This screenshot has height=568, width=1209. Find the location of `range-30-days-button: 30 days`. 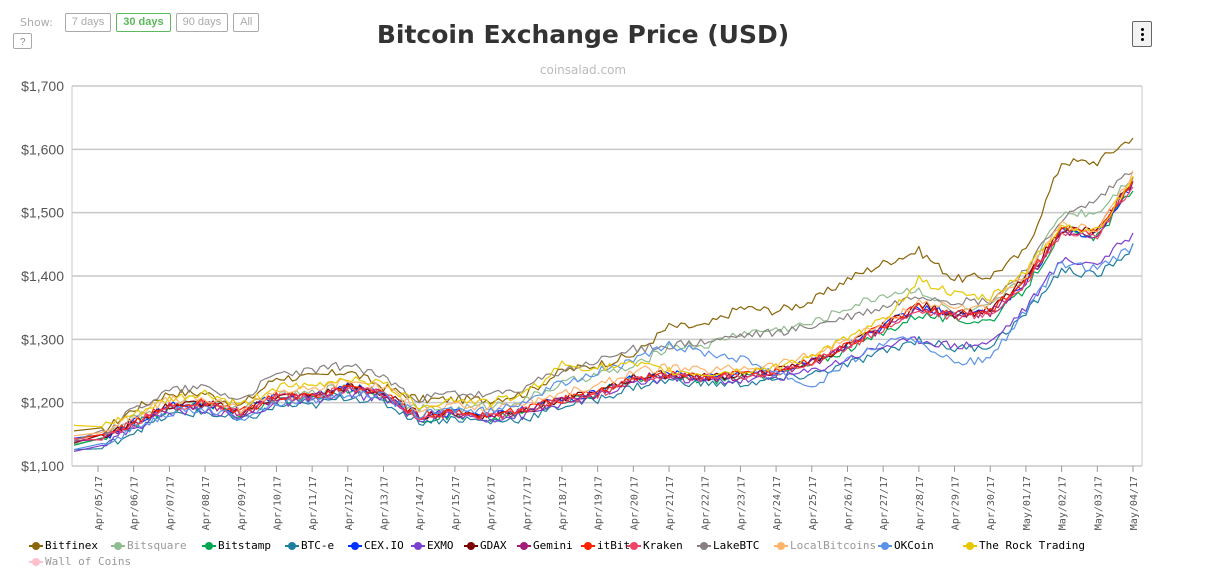

range-30-days-button: 30 days is located at coordinates (143, 22).